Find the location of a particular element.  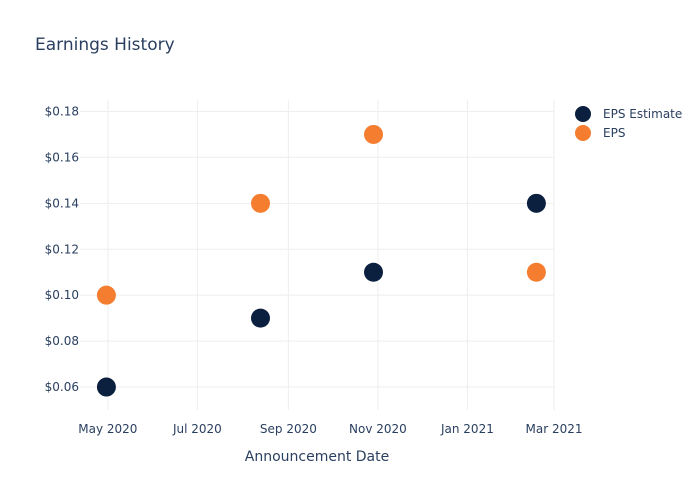

y-tick-label: $0.08 is located at coordinates (62, 341).